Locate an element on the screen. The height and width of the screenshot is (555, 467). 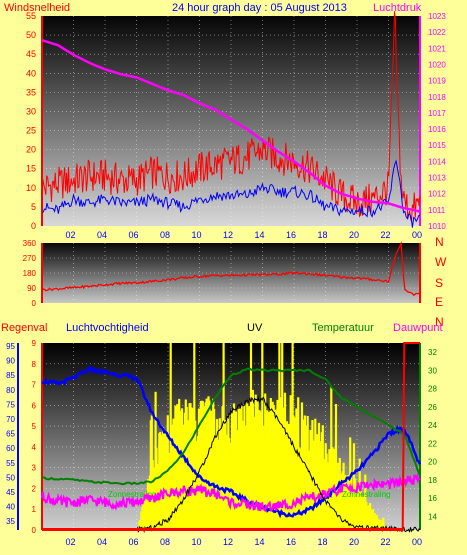
direction-tick-label: 180 is located at coordinates (30, 273).